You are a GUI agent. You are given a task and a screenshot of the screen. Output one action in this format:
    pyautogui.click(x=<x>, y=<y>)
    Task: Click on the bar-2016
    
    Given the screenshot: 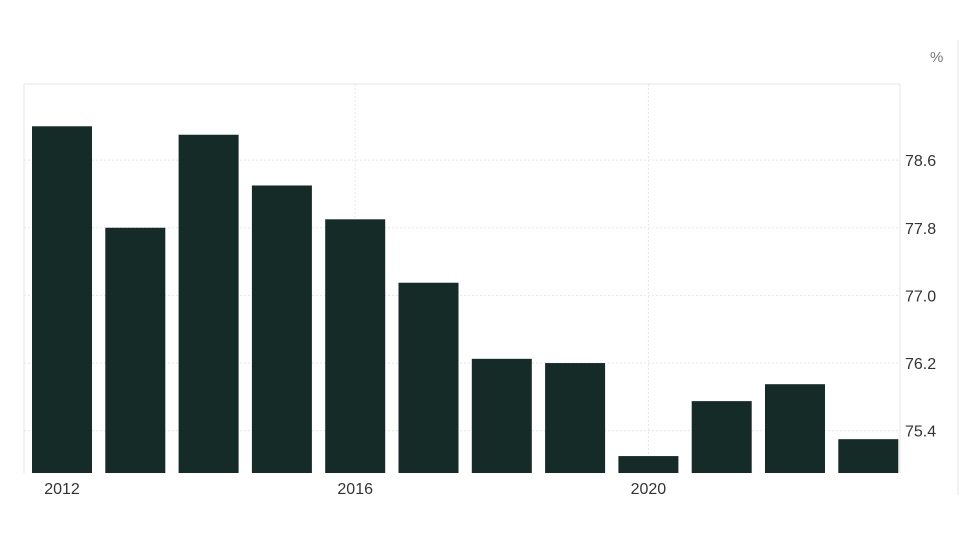 What is the action you would take?
    pyautogui.click(x=355, y=346)
    